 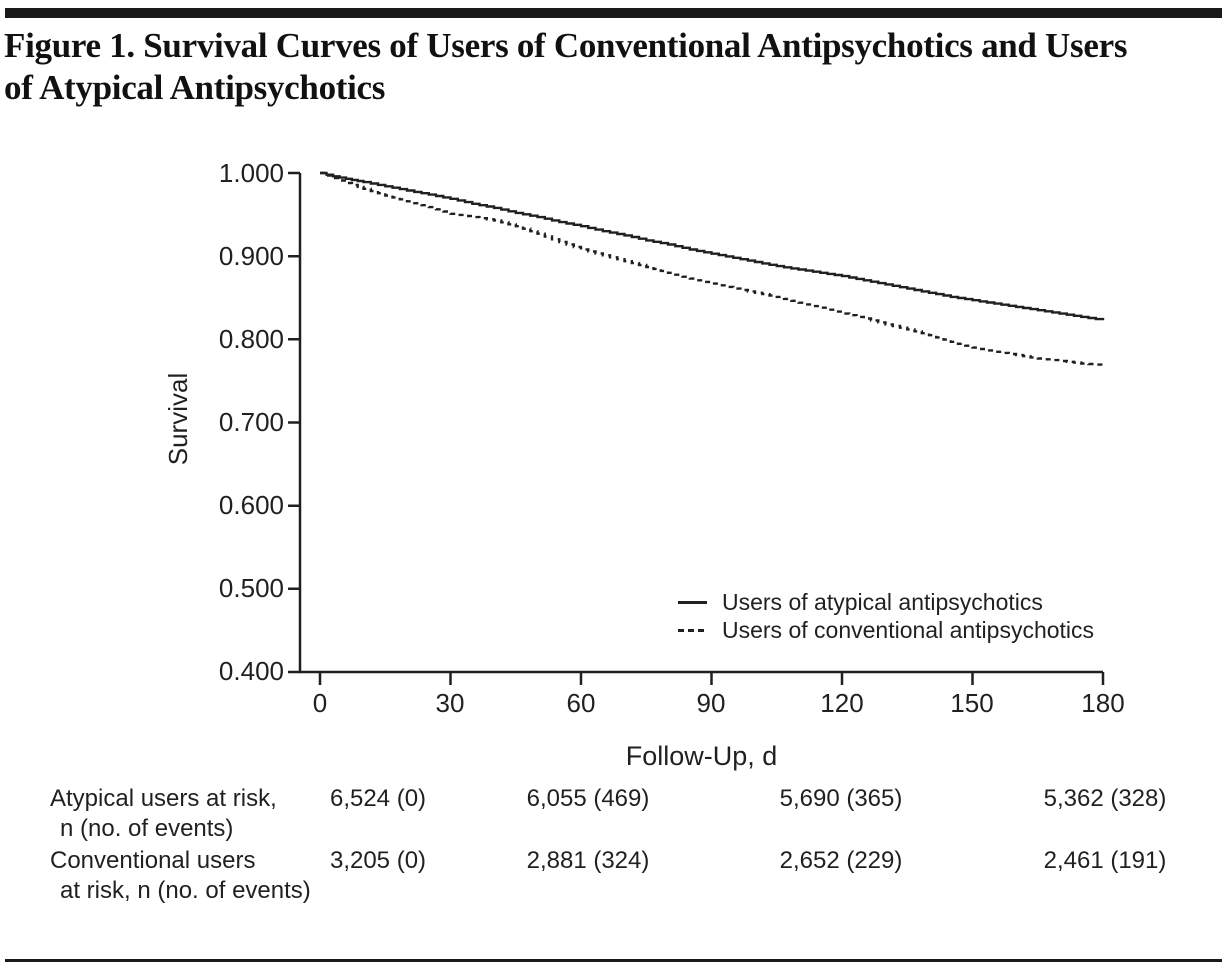 I want to click on risk-value: 6,055 (469), so click(x=588, y=798).